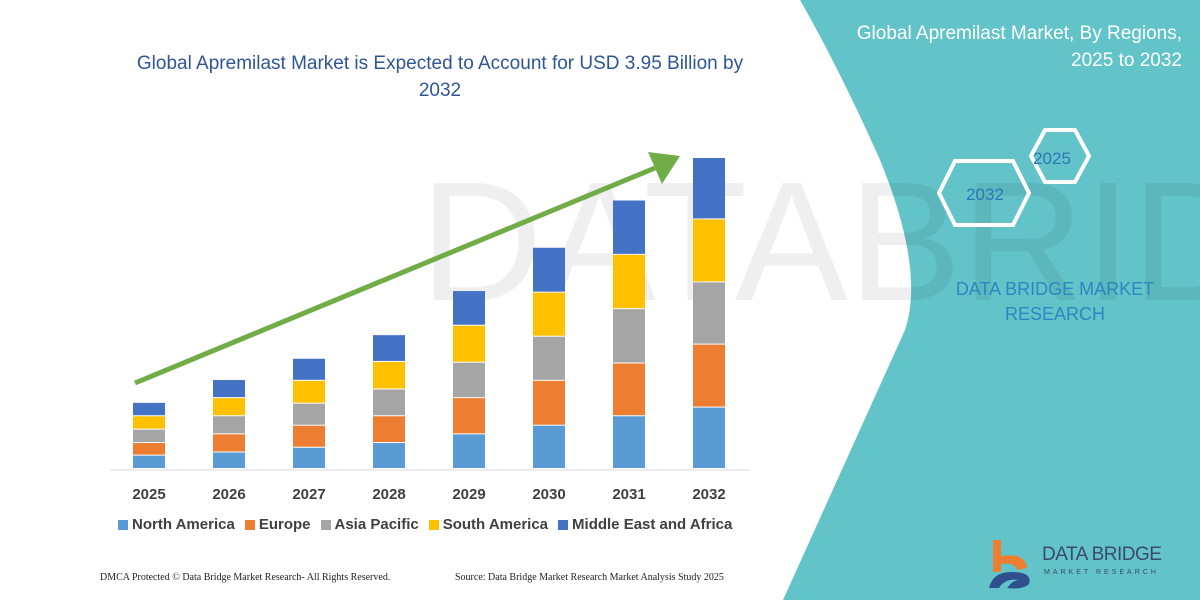 The image size is (1200, 600). I want to click on bar-segment-asia-pacific-2028, so click(389, 402).